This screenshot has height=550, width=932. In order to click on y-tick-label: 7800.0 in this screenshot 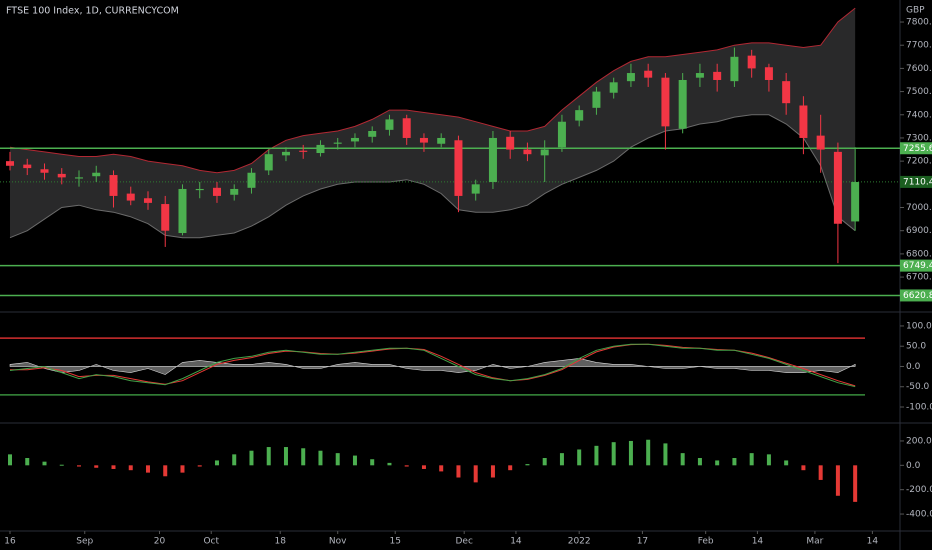, I will do `click(919, 23)`.